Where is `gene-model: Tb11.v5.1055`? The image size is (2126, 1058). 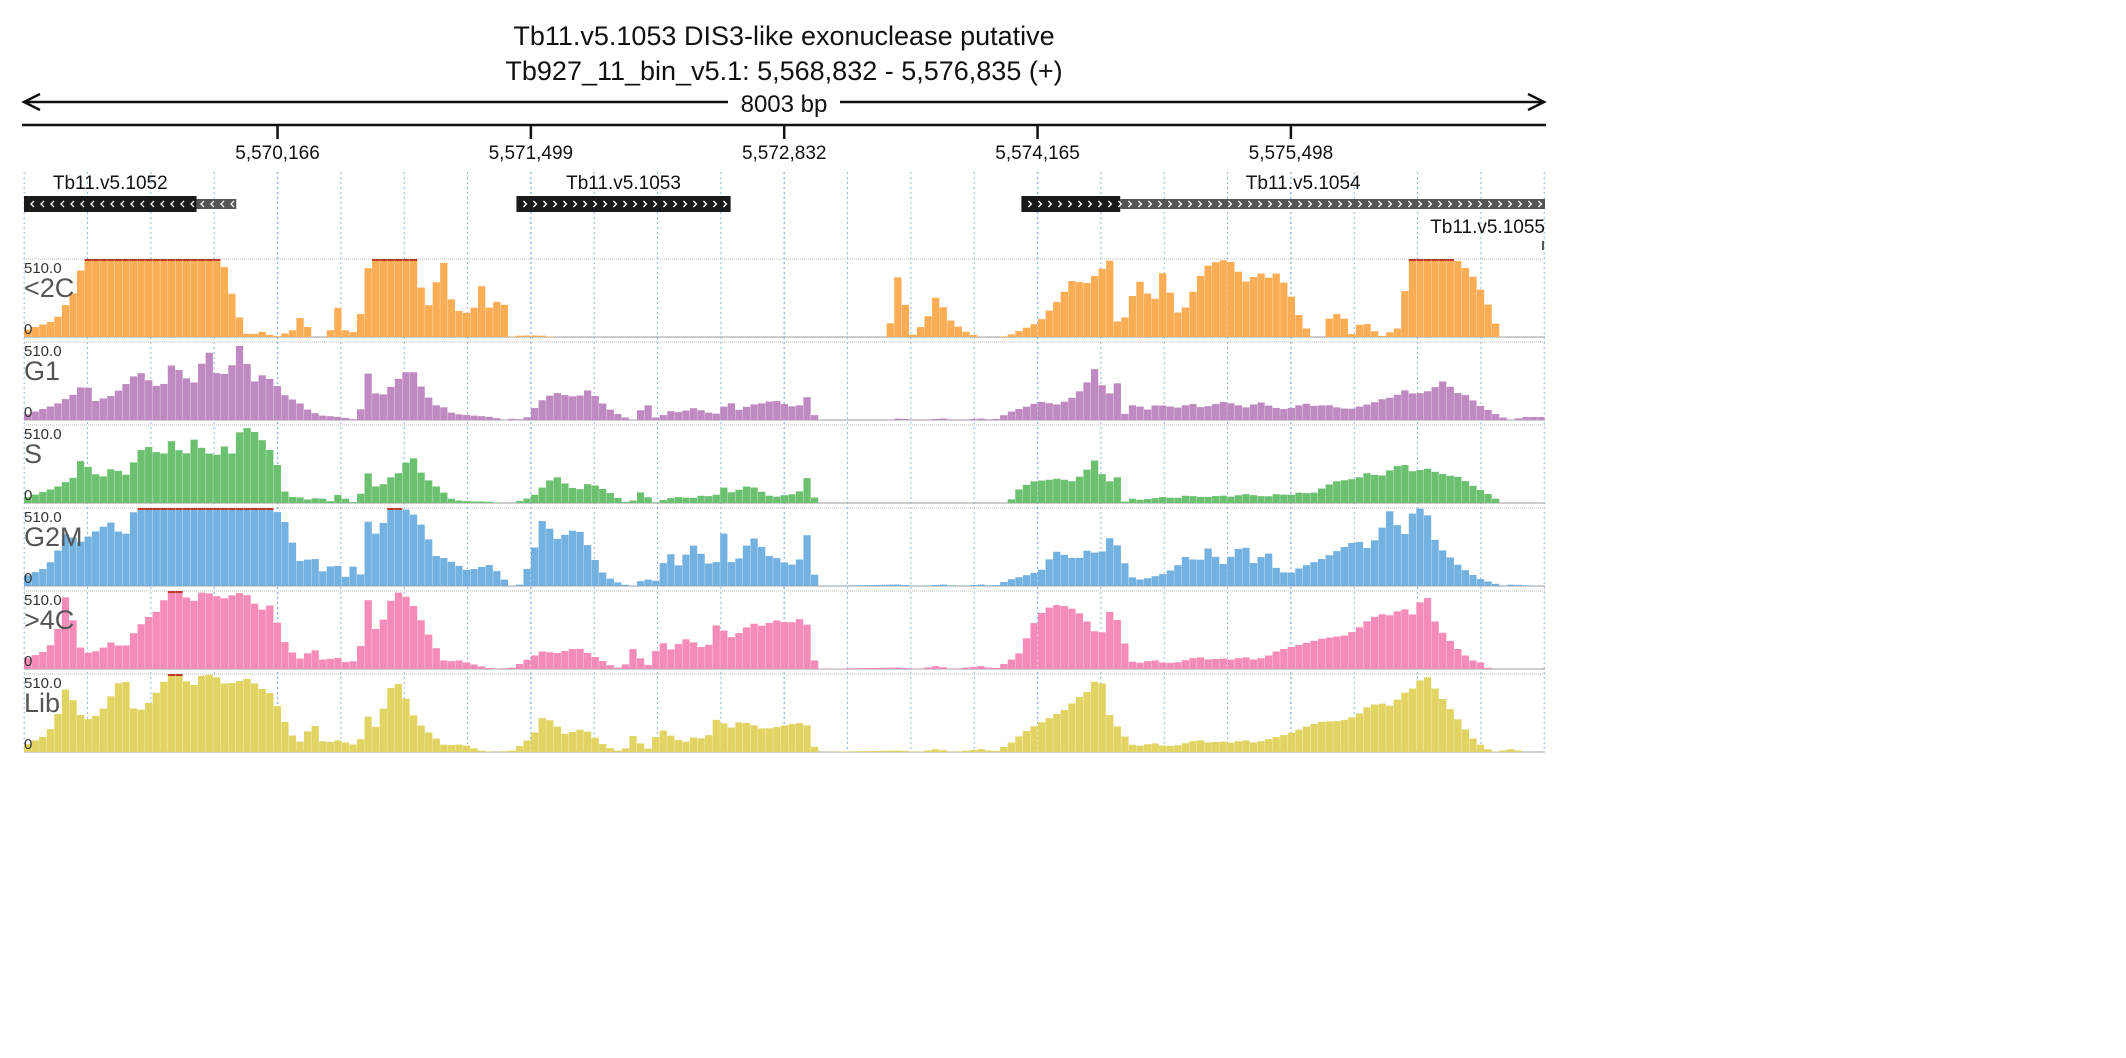
gene-model: Tb11.v5.1055 is located at coordinates (1487, 233).